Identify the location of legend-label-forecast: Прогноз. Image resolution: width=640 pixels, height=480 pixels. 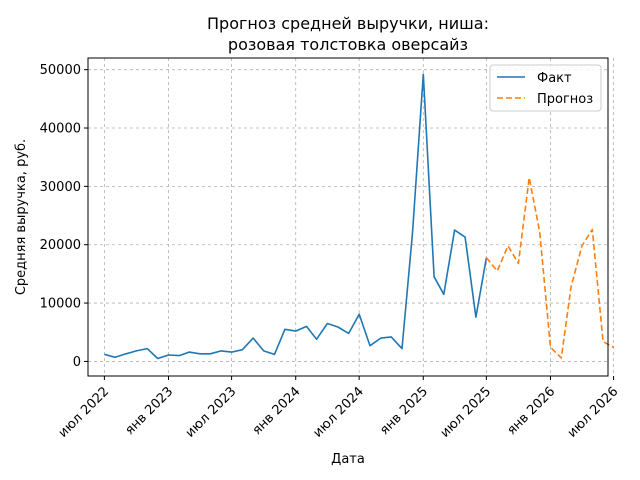
(565, 99).